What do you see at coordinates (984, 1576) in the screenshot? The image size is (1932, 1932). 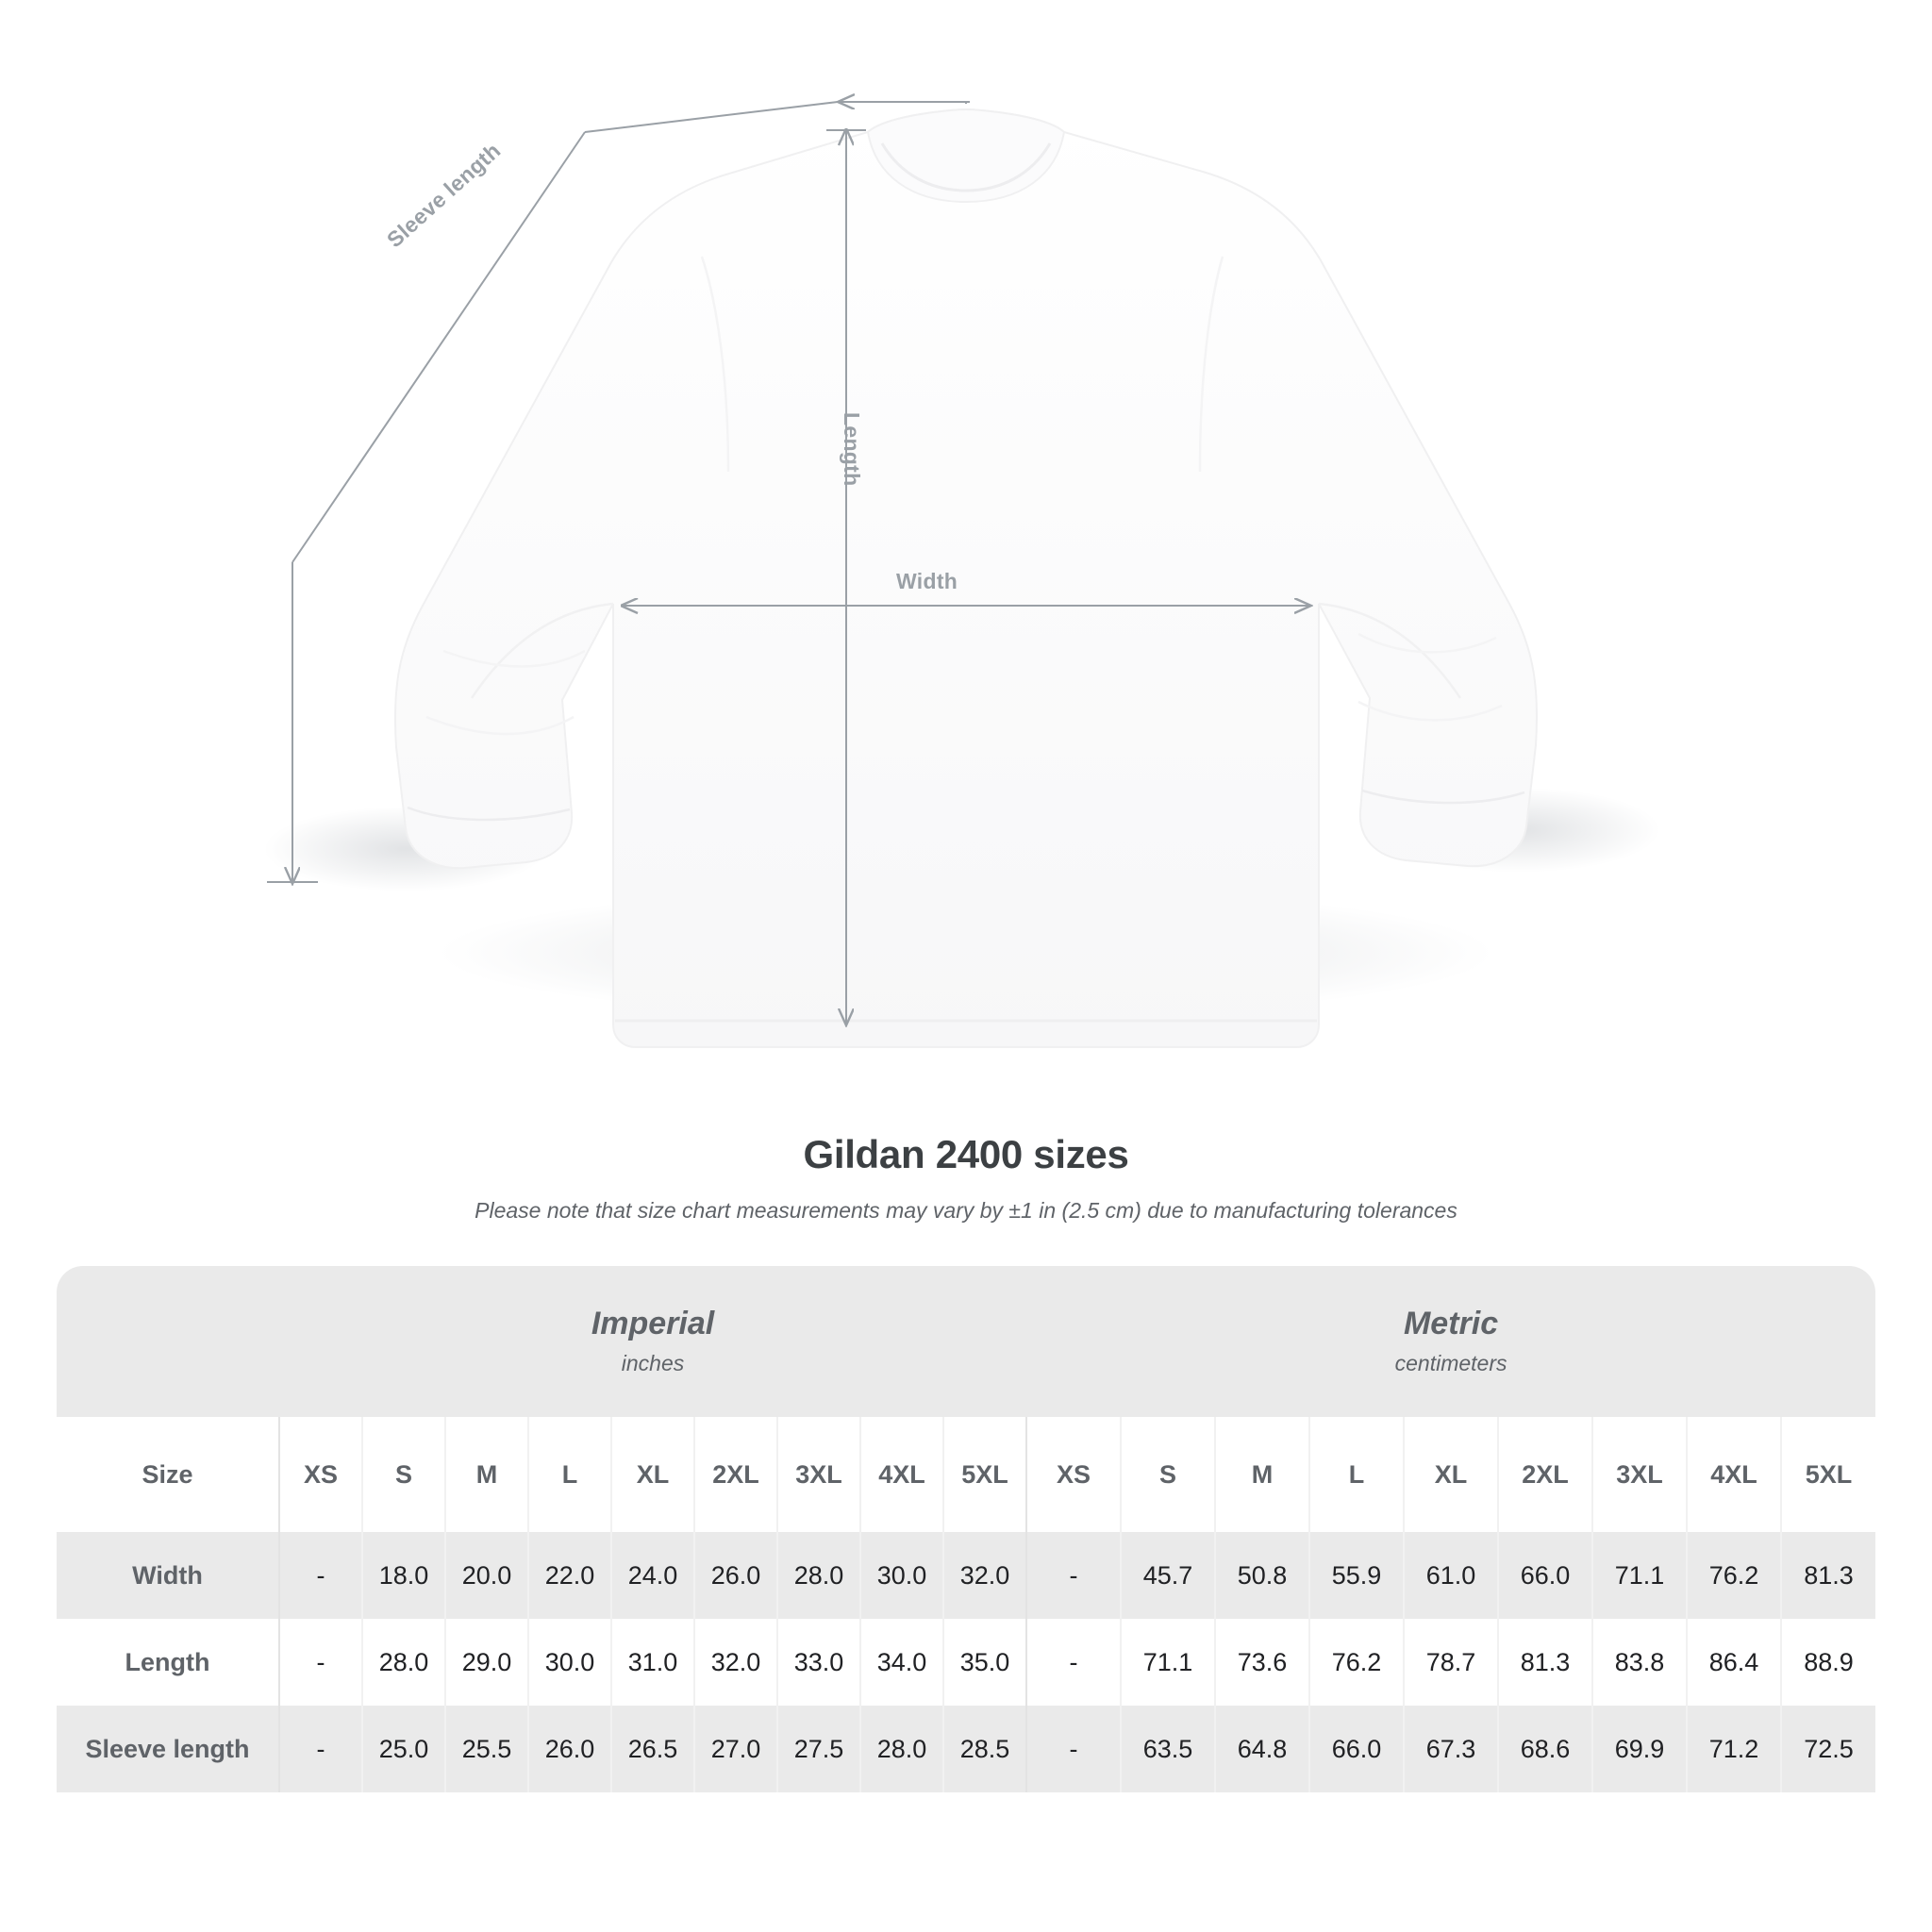 I see `cell-width-imperial-5xl: 32.0` at bounding box center [984, 1576].